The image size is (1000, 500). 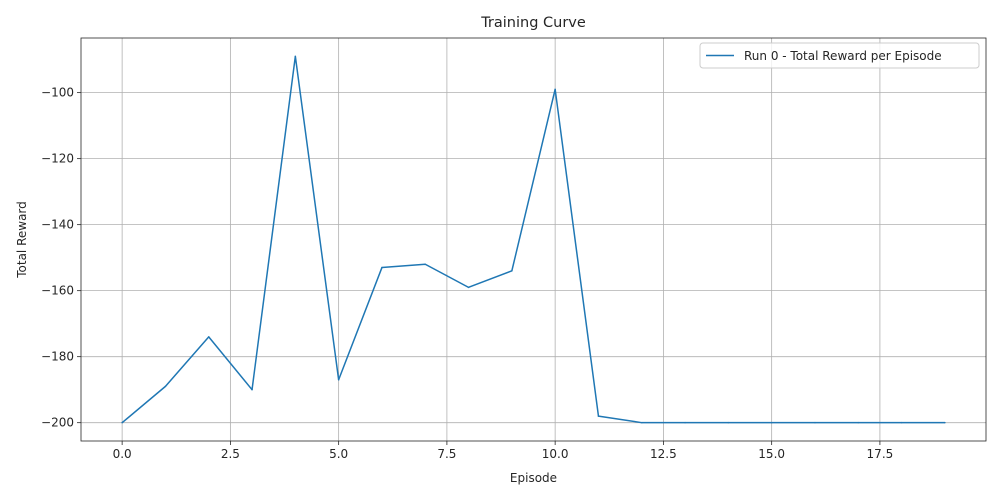 I want to click on x-tick-label: 0.0, so click(x=122, y=454).